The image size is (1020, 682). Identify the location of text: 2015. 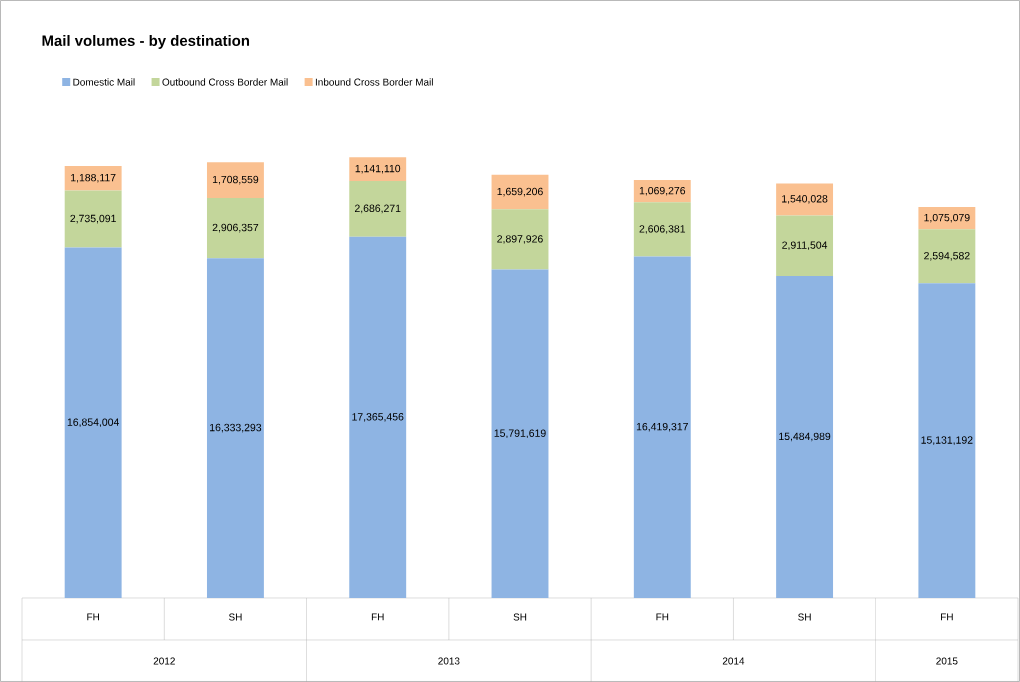
(947, 661).